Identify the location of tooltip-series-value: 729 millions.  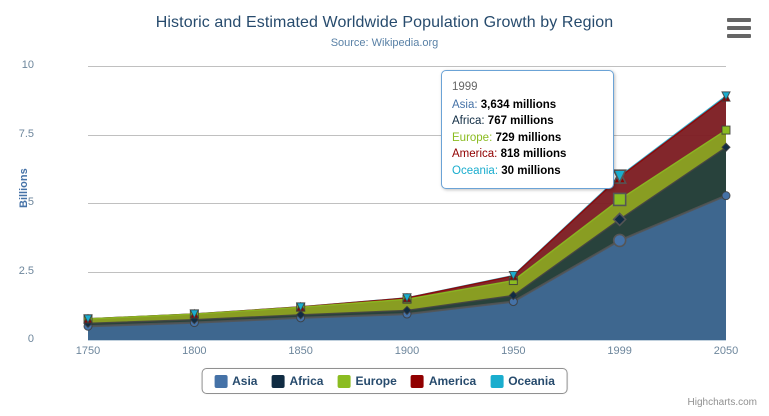
(528, 137).